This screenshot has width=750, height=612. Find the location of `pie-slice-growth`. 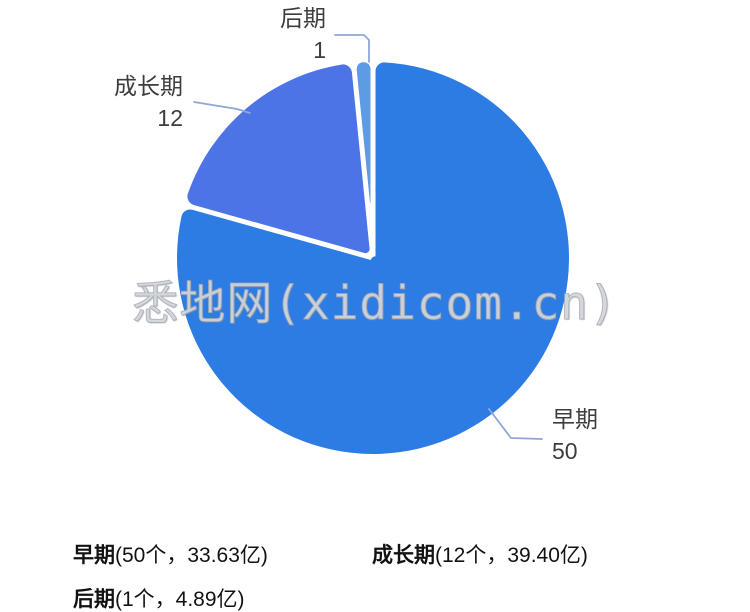

pie-slice-growth is located at coordinates (278, 159).